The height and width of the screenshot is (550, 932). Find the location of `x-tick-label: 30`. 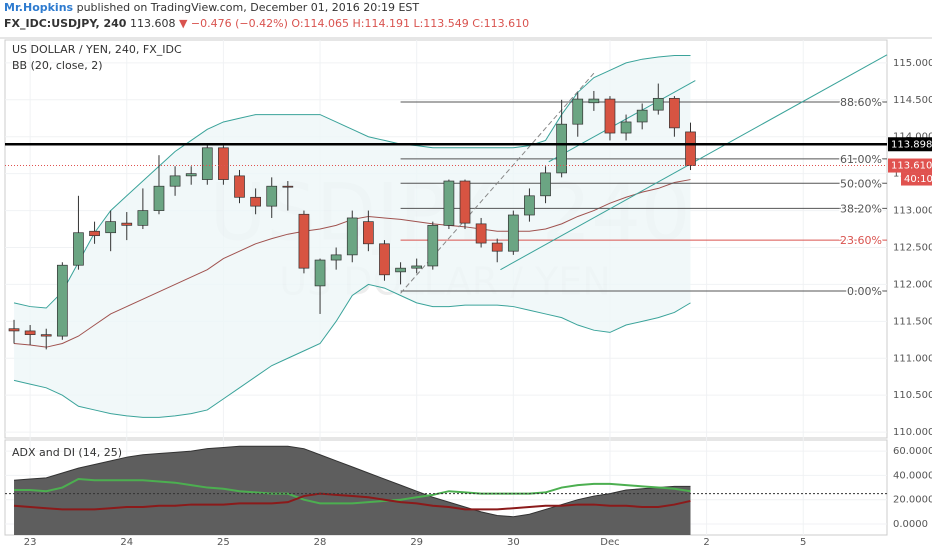

x-tick-label: 30 is located at coordinates (513, 542).